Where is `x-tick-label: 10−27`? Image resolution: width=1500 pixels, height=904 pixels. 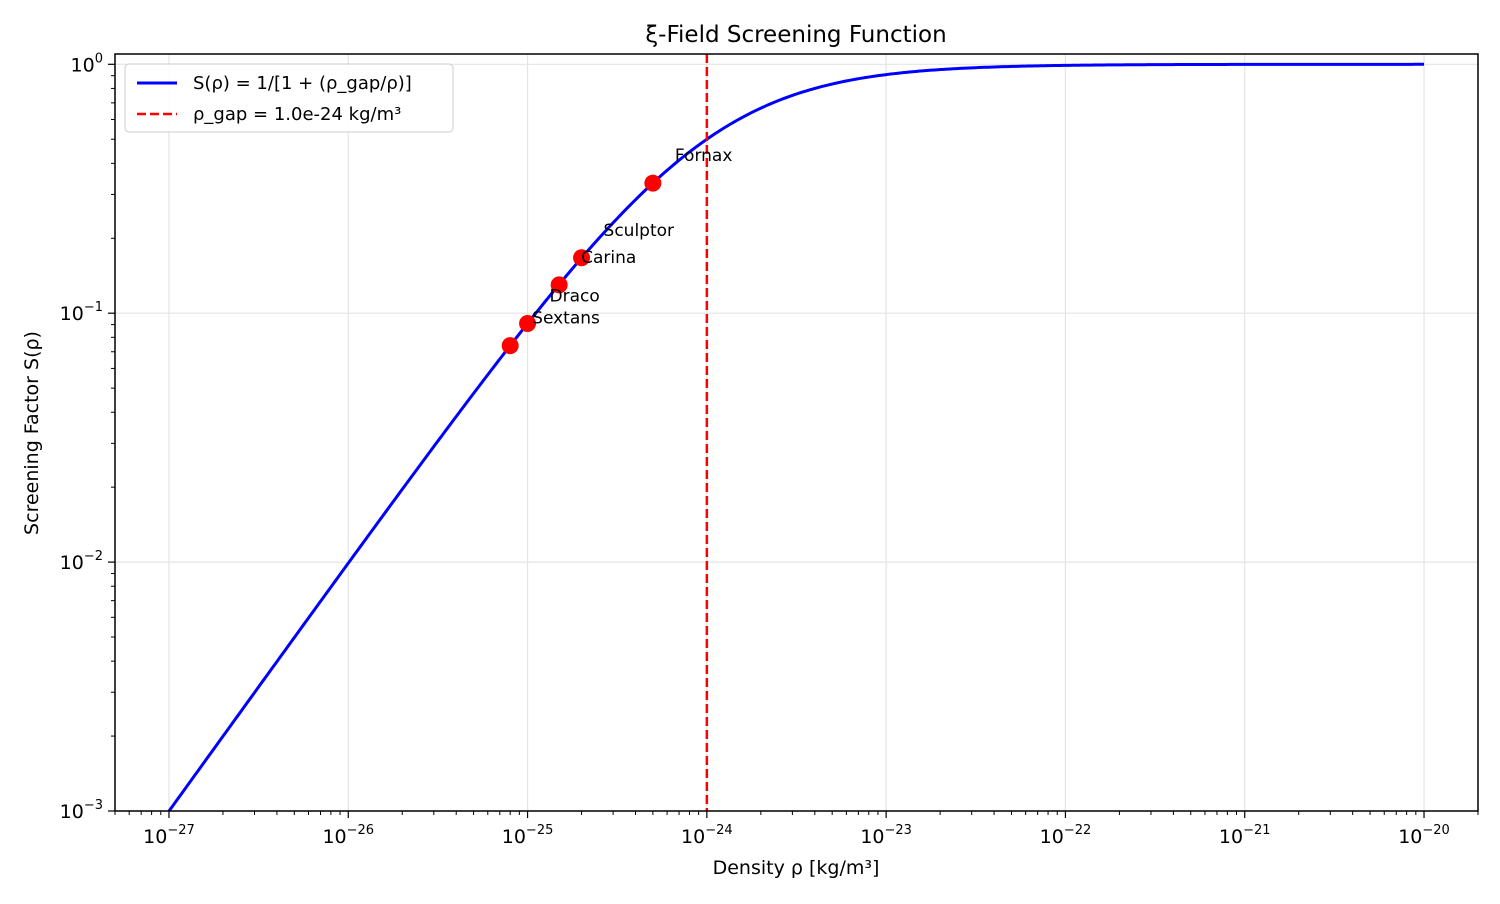
x-tick-label: 10−27 is located at coordinates (169, 835).